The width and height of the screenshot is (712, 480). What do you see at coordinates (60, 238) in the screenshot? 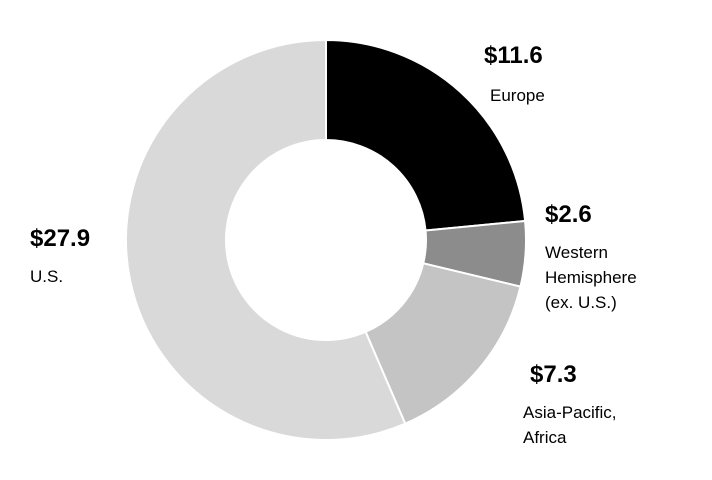
I see `value-label: $27.9` at bounding box center [60, 238].